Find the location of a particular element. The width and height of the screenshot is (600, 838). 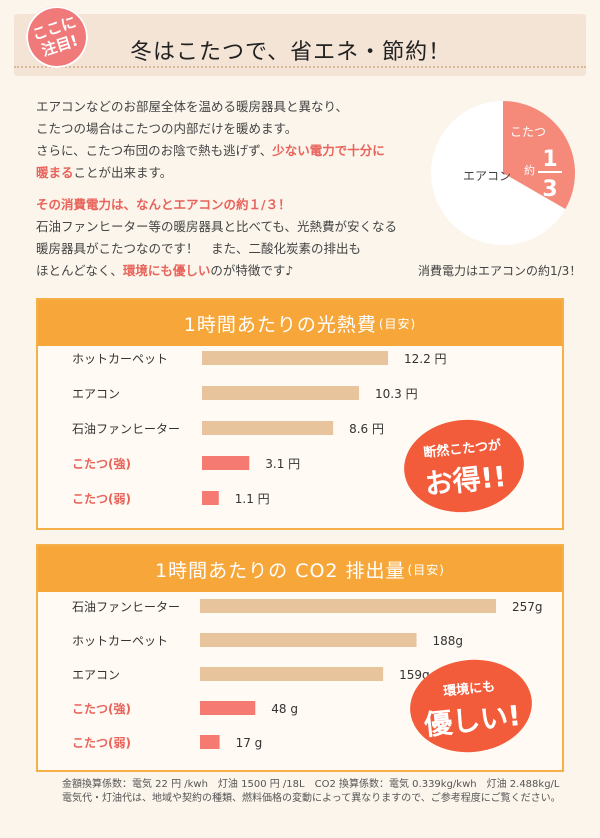

header-dotted-line is located at coordinates (300, 67).